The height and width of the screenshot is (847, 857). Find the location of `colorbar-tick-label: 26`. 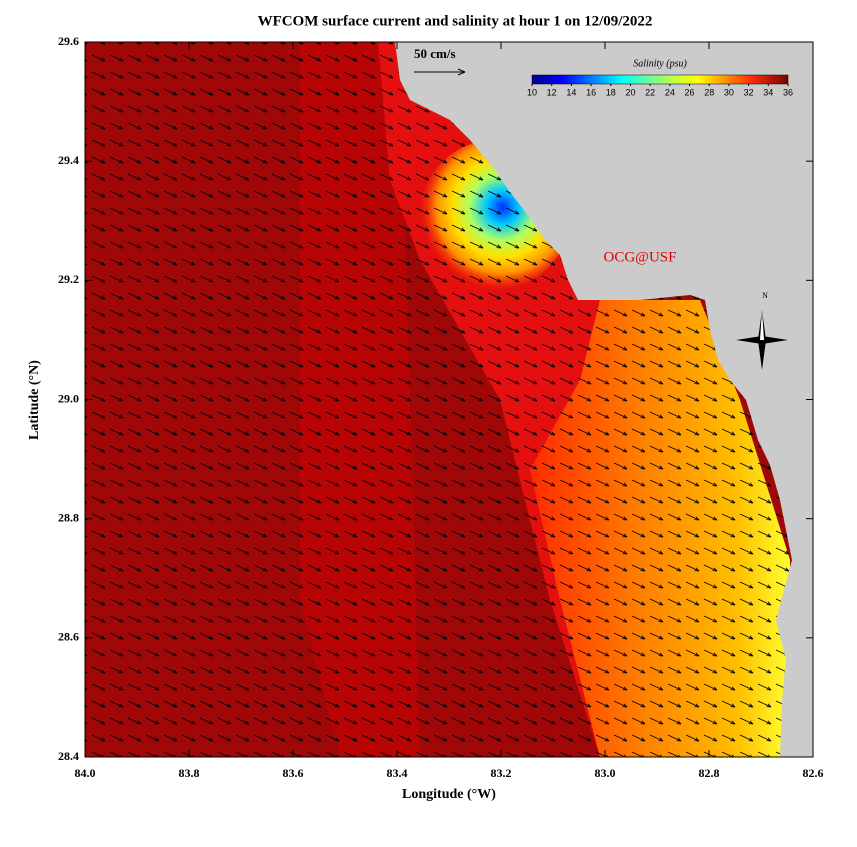

colorbar-tick-label: 26 is located at coordinates (690, 92).